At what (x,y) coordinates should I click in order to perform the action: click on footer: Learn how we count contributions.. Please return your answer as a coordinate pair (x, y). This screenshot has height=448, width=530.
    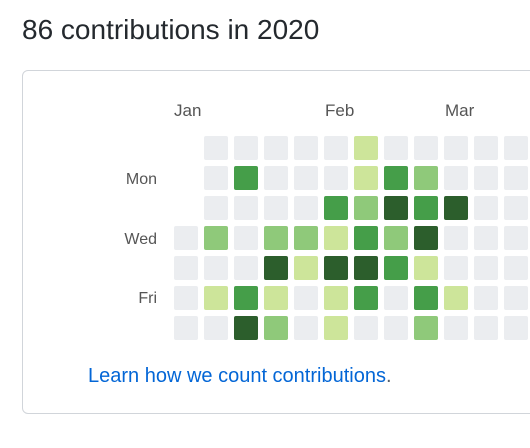
    Looking at the image, I should click on (240, 376).